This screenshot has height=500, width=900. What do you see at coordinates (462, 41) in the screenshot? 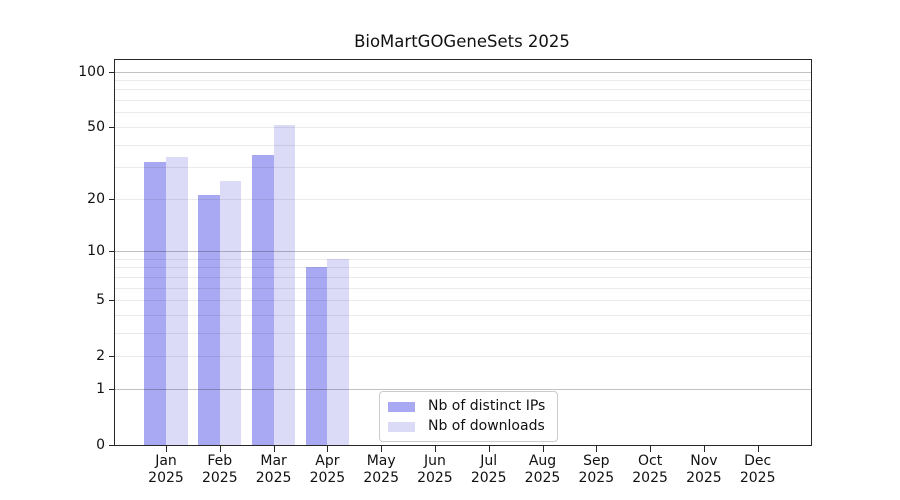
I see `chart-title: BioMartGOGeneSets 2025` at bounding box center [462, 41].